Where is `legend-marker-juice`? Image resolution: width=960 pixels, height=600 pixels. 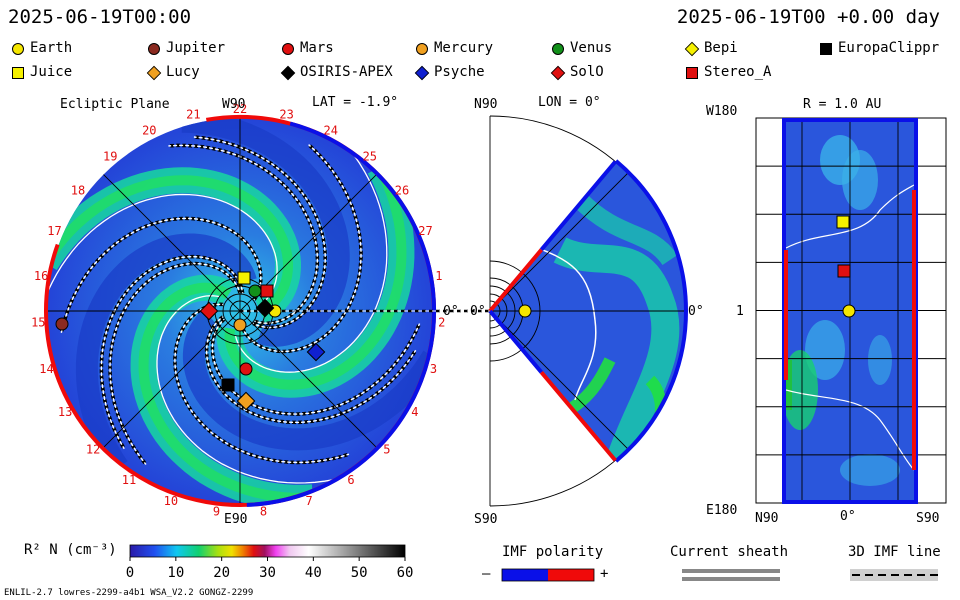
legend-marker-juice is located at coordinates (18, 73).